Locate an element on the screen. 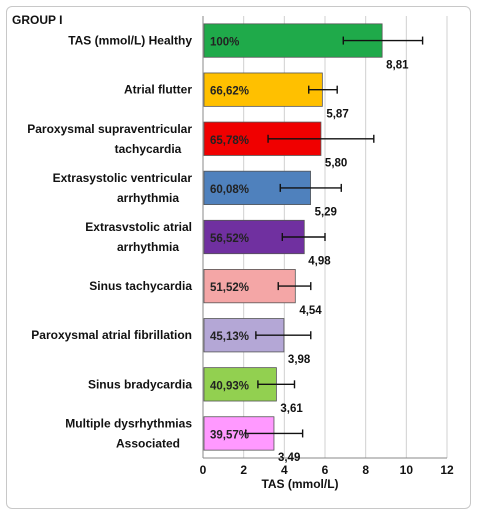 The height and width of the screenshot is (515, 477). x-axis-title: TAS (mmol/L) is located at coordinates (299, 484).